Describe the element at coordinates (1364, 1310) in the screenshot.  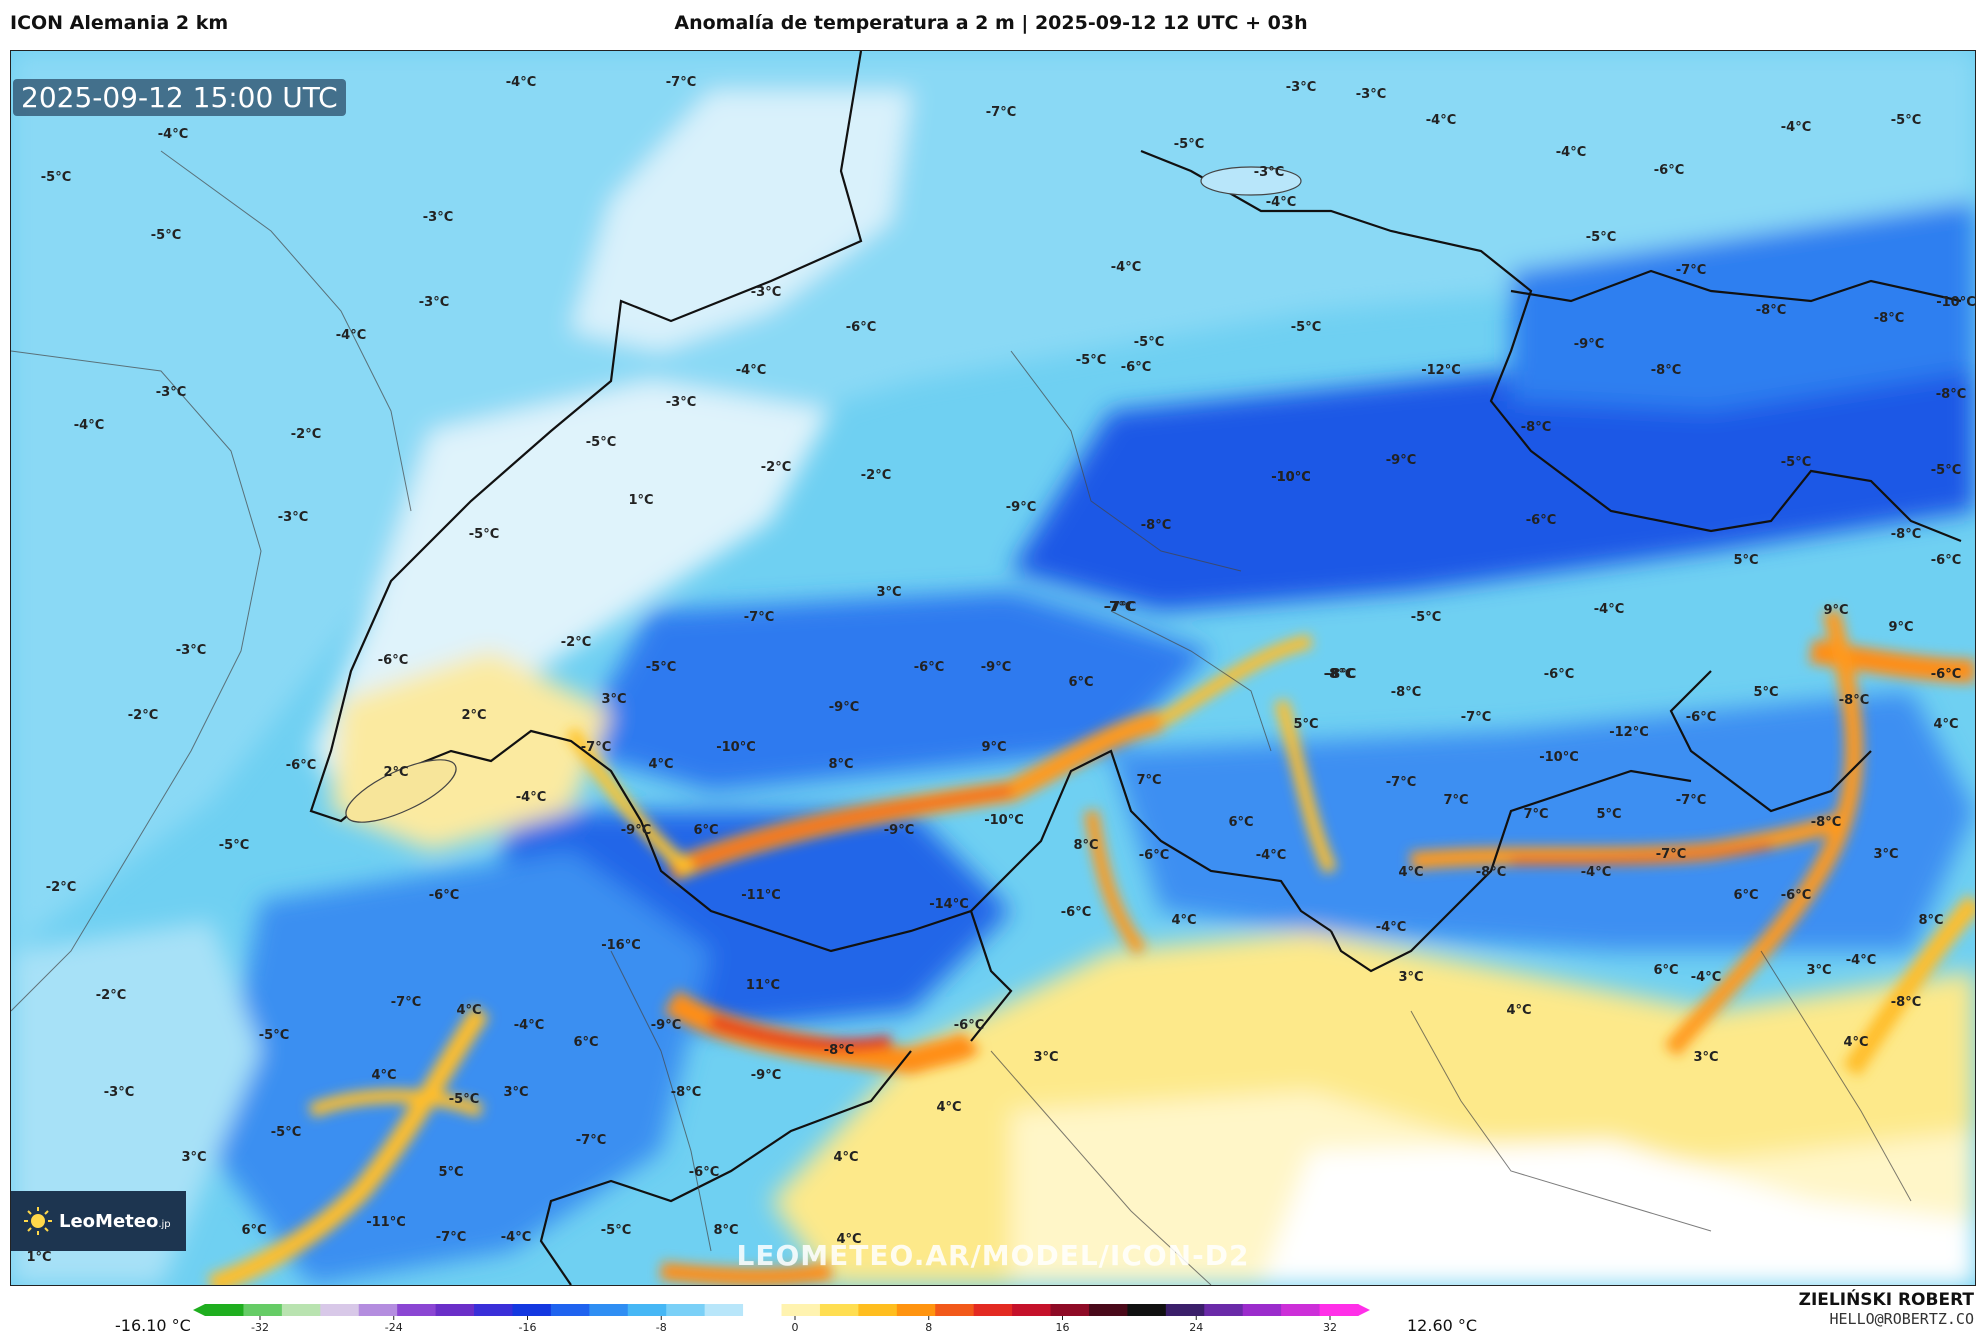
I see `colorbar-extend-max` at that location.